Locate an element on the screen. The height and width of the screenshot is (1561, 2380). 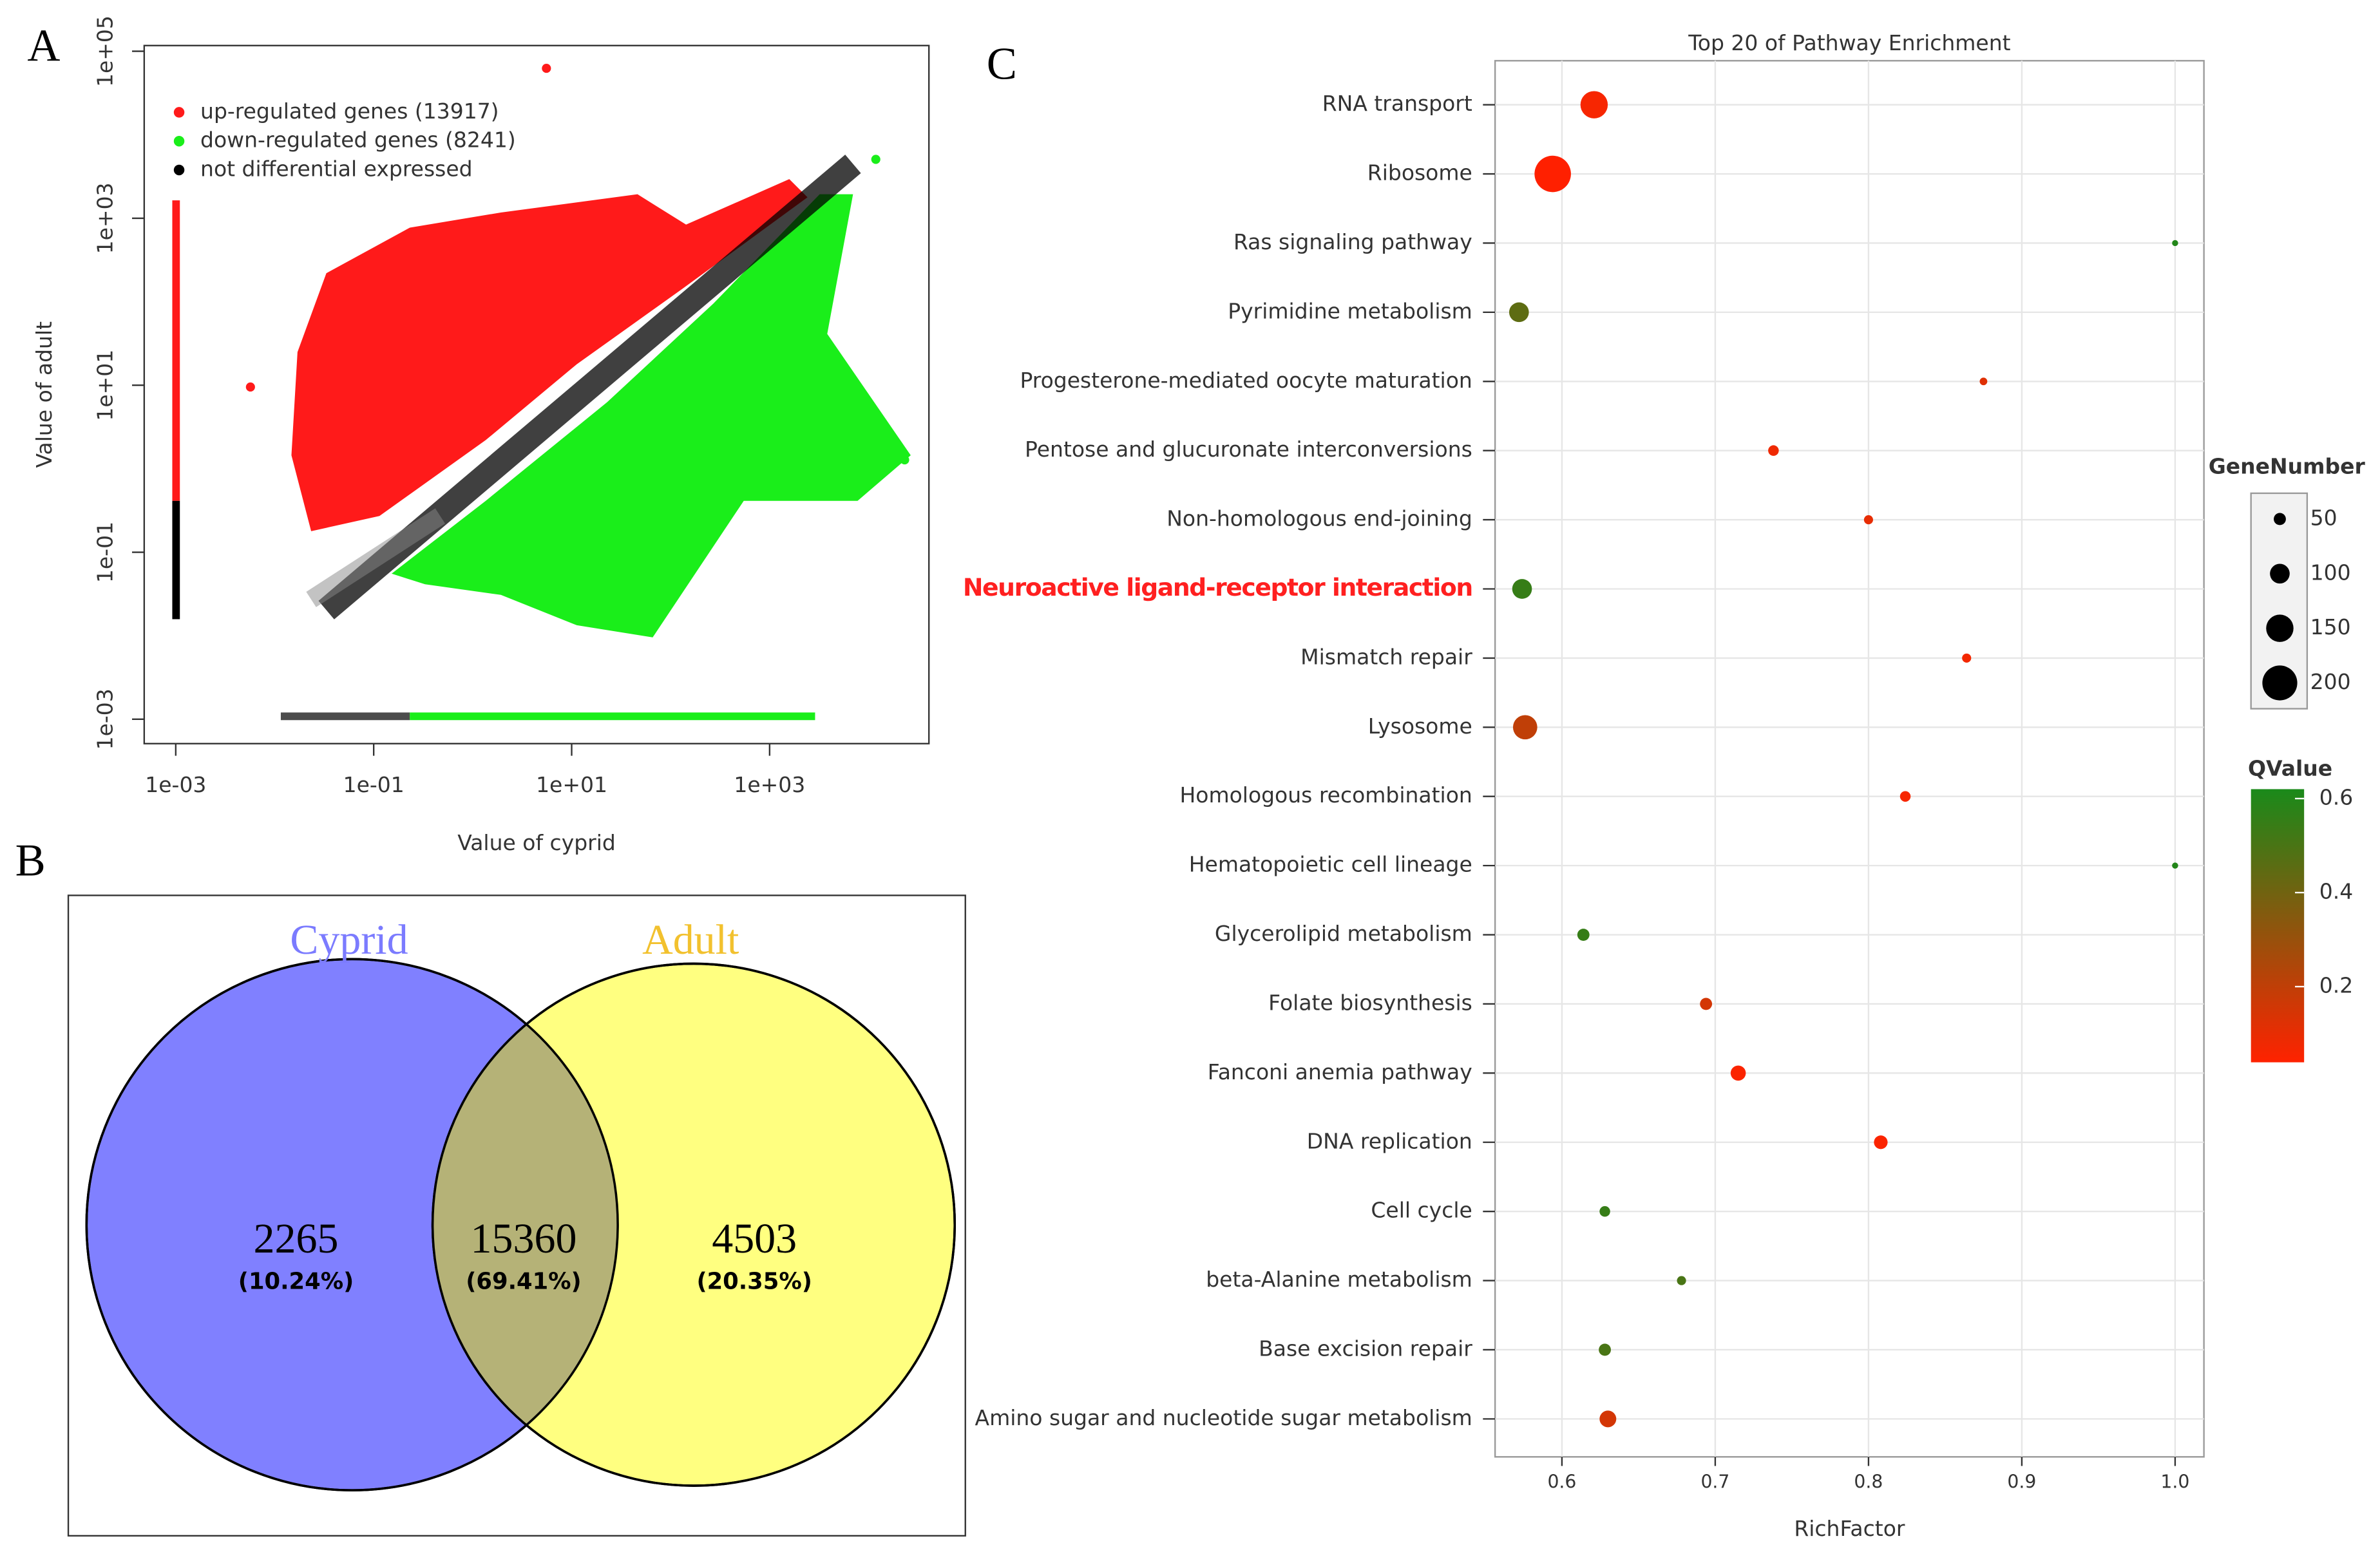
set-label: Cyprid is located at coordinates (349, 940).